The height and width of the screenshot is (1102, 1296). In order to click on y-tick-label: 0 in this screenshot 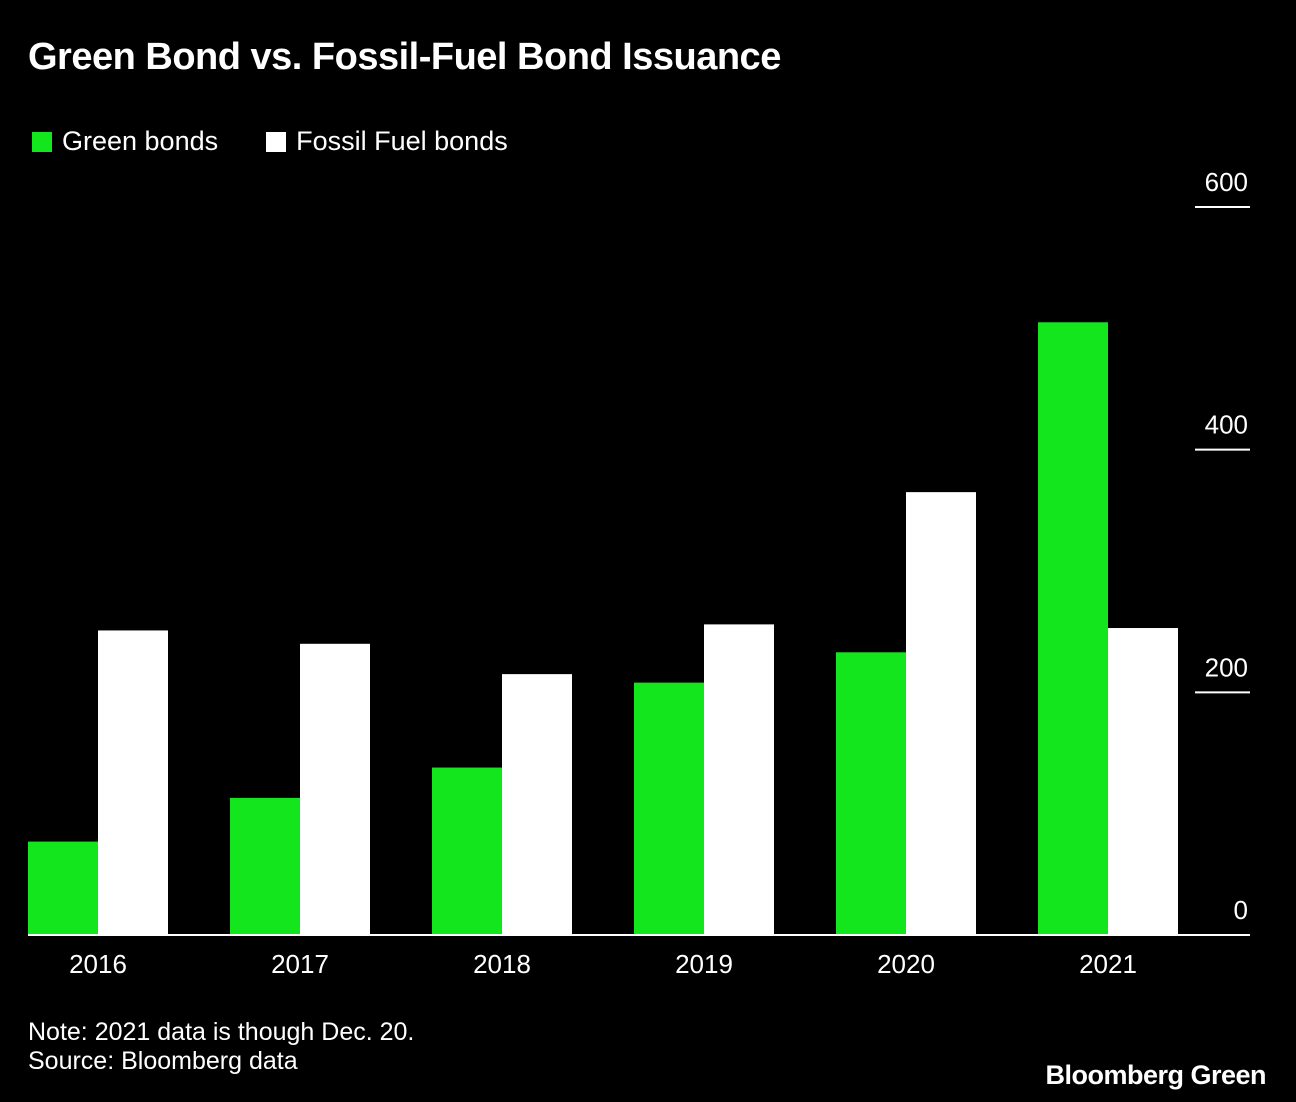, I will do `click(1241, 910)`.